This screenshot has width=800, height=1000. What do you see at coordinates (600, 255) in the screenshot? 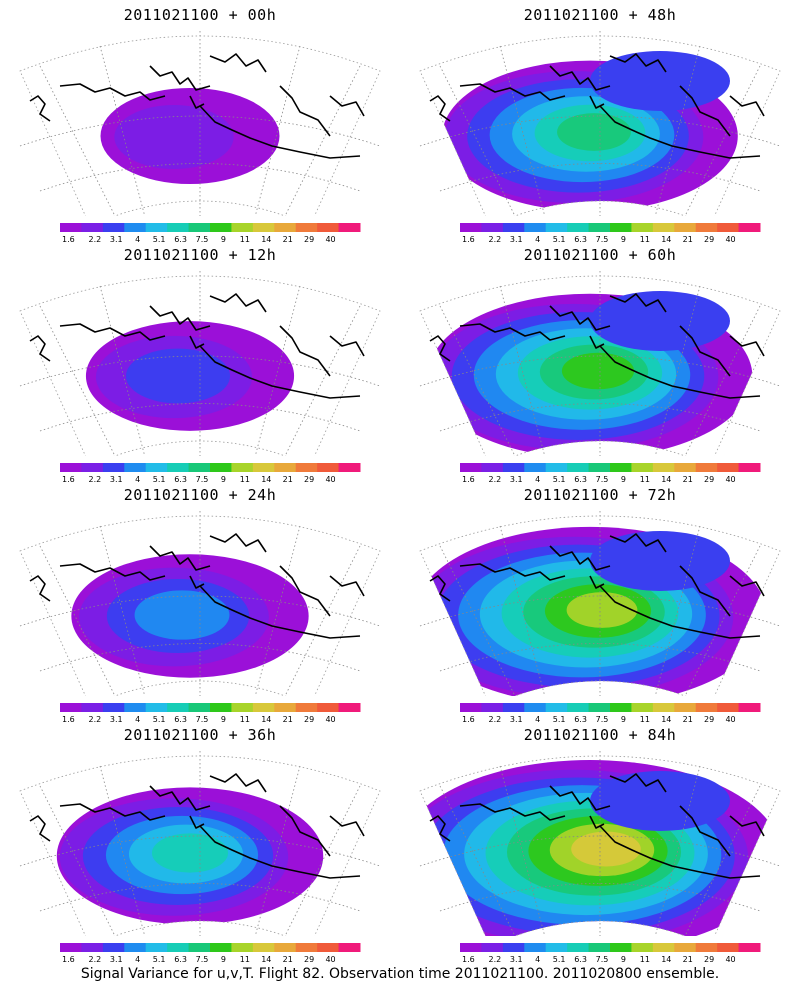
I see `panel-title: 2011021100 + 60h` at bounding box center [600, 255].